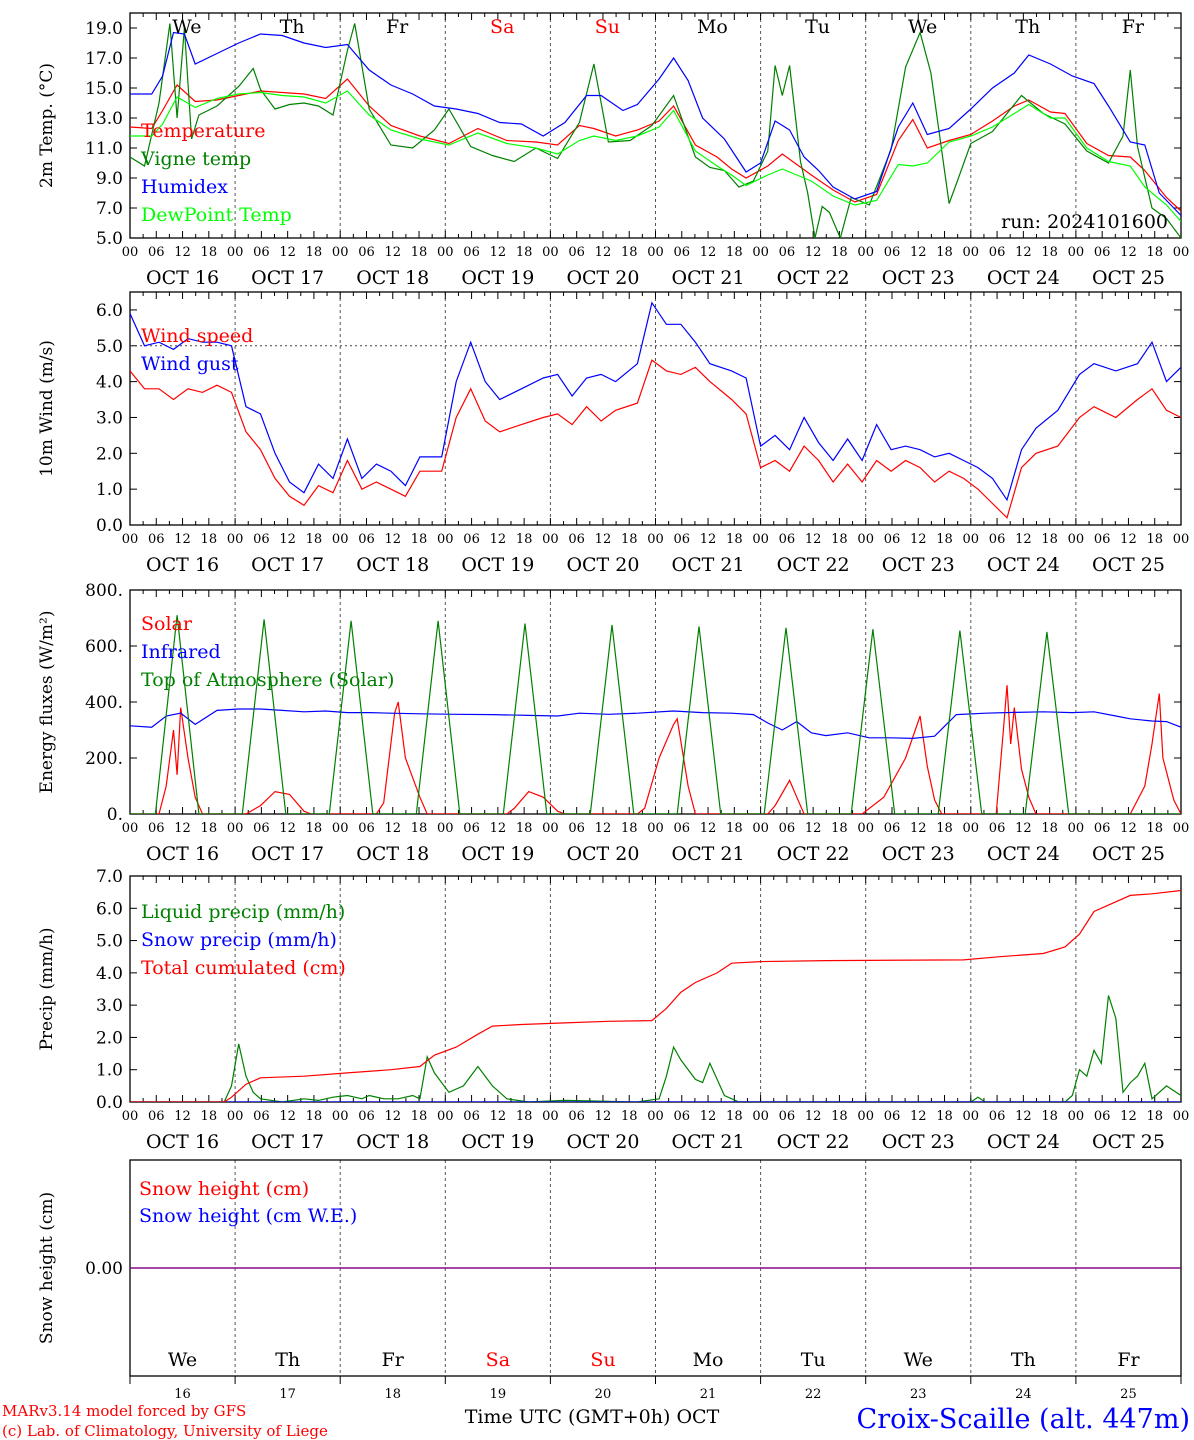 The height and width of the screenshot is (1440, 1194). I want to click on day-number-label: 24, so click(1023, 1394).